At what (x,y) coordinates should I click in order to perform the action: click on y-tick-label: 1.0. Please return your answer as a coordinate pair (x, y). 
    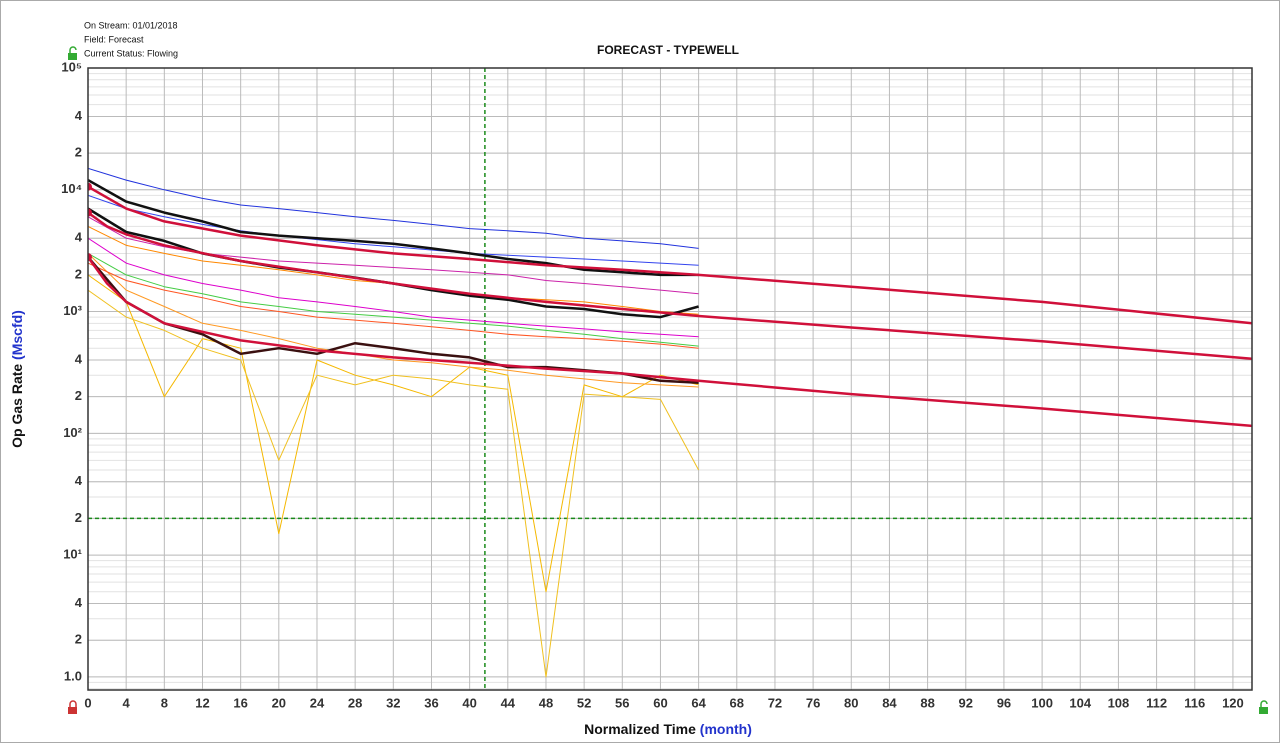
    Looking at the image, I should click on (73, 675).